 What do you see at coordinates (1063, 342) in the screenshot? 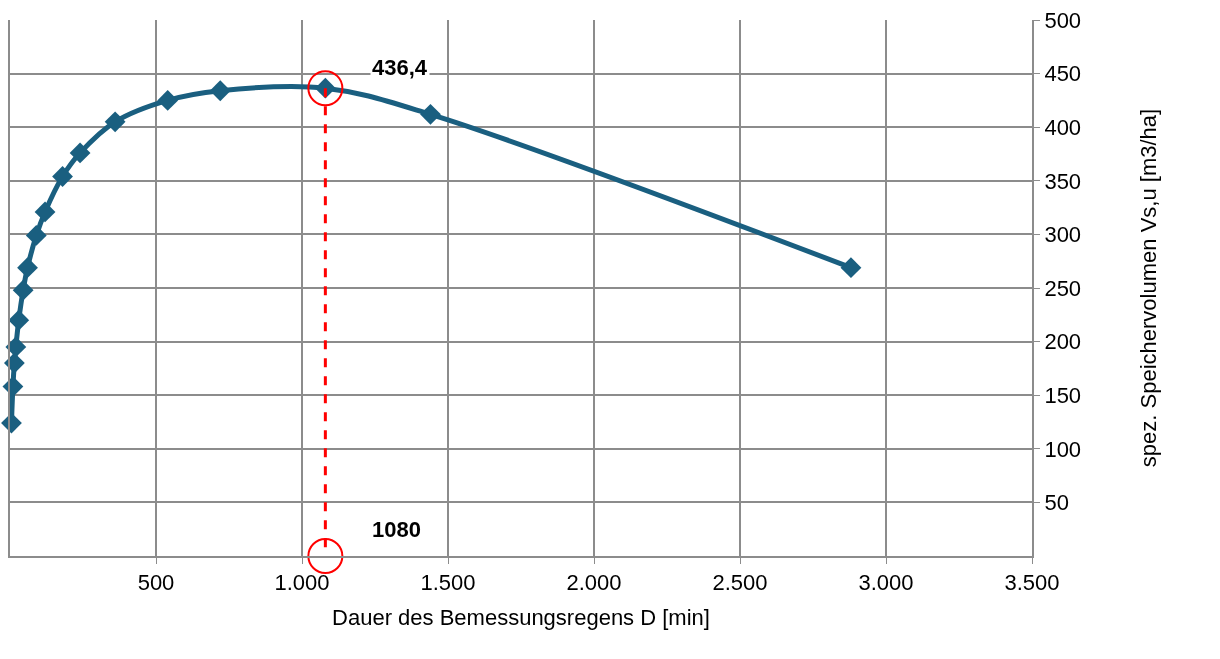
I see `y-tick-label: 200` at bounding box center [1063, 342].